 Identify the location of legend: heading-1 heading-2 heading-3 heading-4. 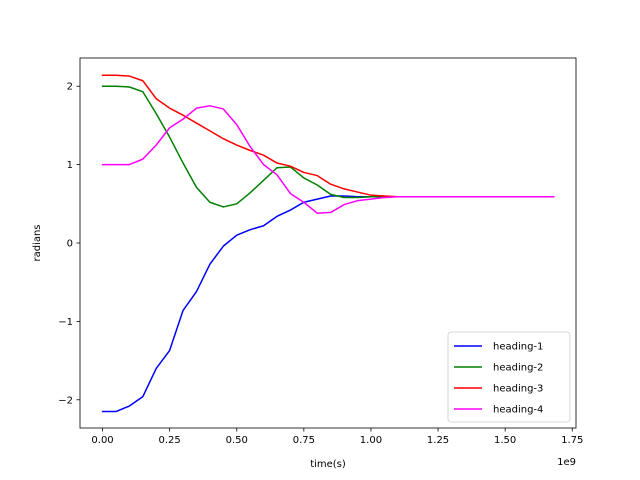
(509, 377).